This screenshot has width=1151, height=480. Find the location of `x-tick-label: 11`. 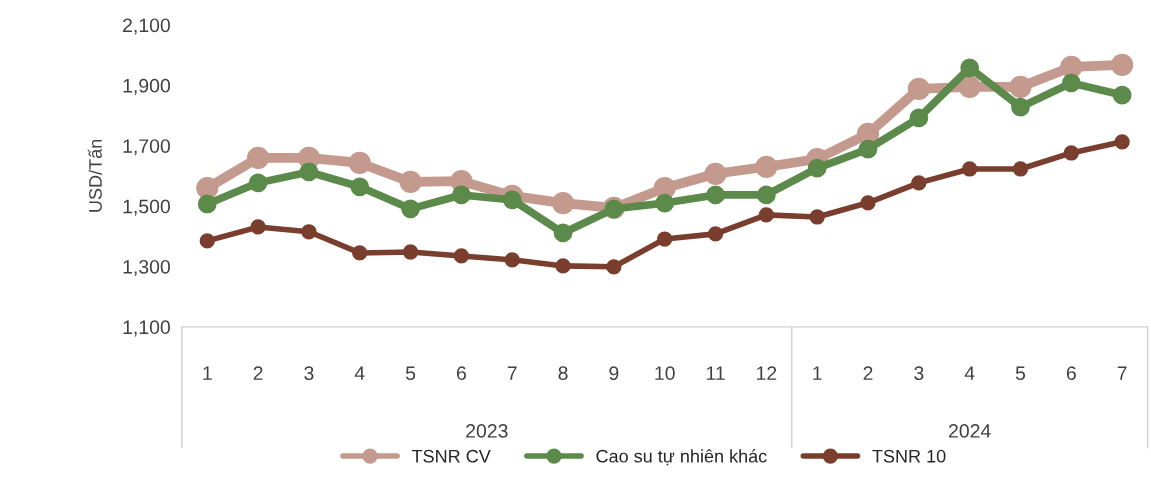

x-tick-label: 11 is located at coordinates (715, 373).